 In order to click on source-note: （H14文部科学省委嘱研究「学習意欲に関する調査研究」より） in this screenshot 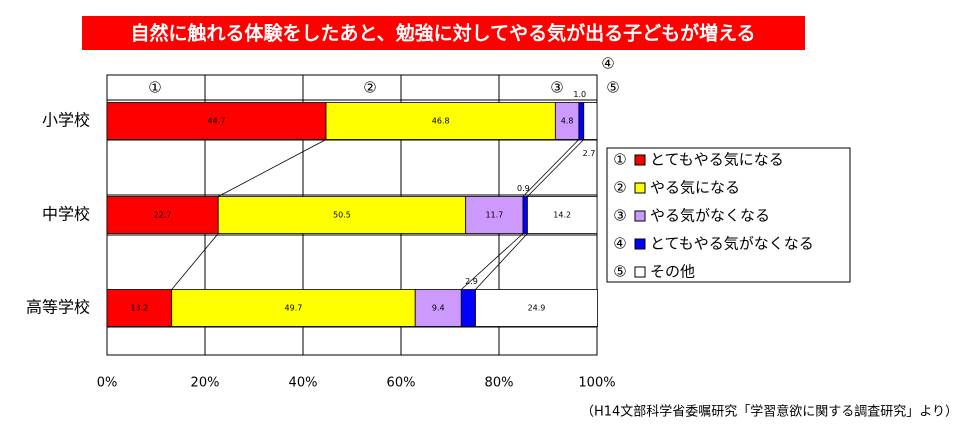, I will do `click(769, 412)`.